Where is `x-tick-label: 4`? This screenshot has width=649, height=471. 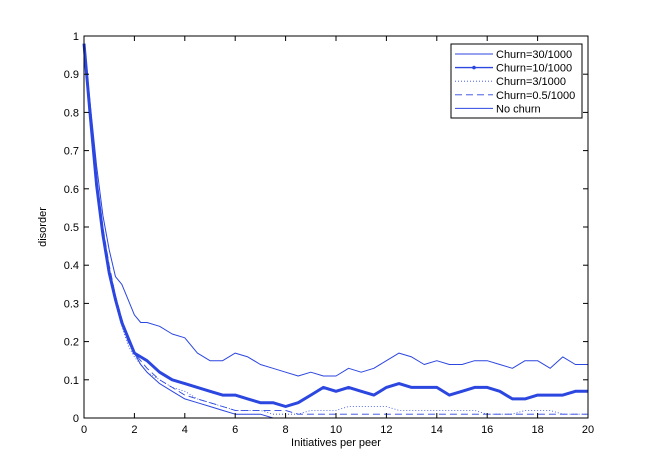
x-tick-label: 4 is located at coordinates (185, 430).